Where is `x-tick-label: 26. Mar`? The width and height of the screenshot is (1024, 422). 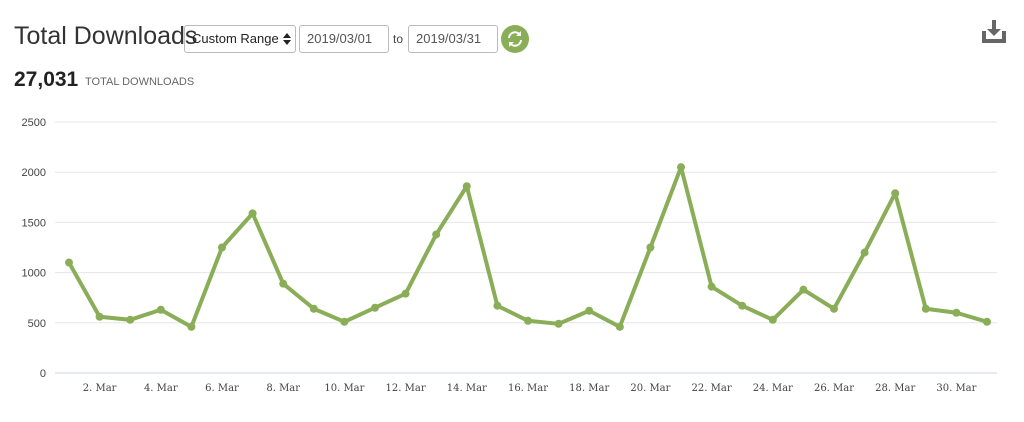
x-tick-label: 26. Mar is located at coordinates (834, 388).